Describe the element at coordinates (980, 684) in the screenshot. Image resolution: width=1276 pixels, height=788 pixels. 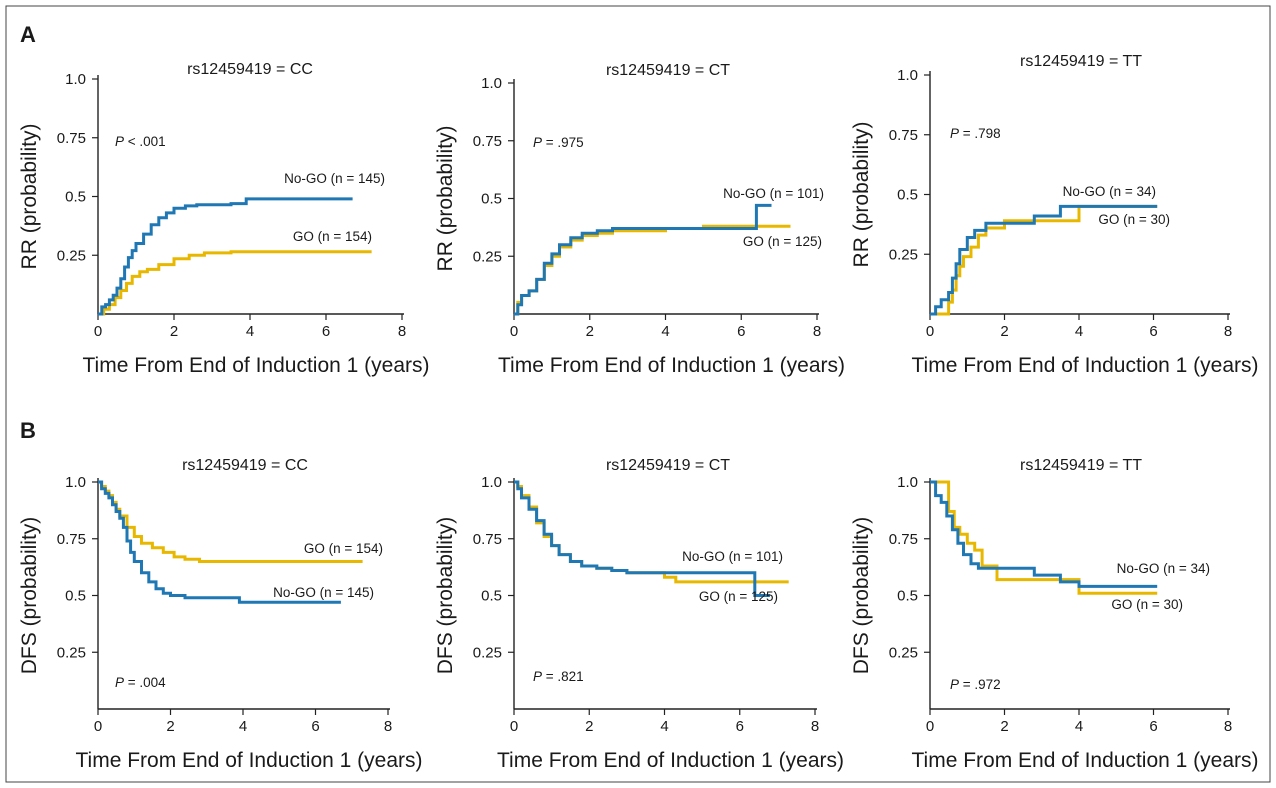
I see `p-value-text: = .972` at that location.